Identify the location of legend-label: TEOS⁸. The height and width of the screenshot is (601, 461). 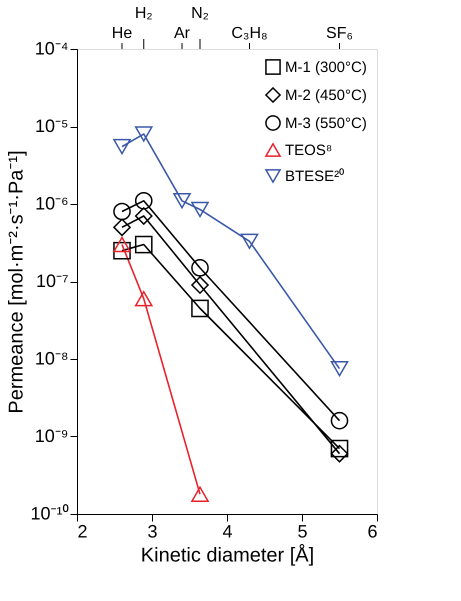
(308, 150).